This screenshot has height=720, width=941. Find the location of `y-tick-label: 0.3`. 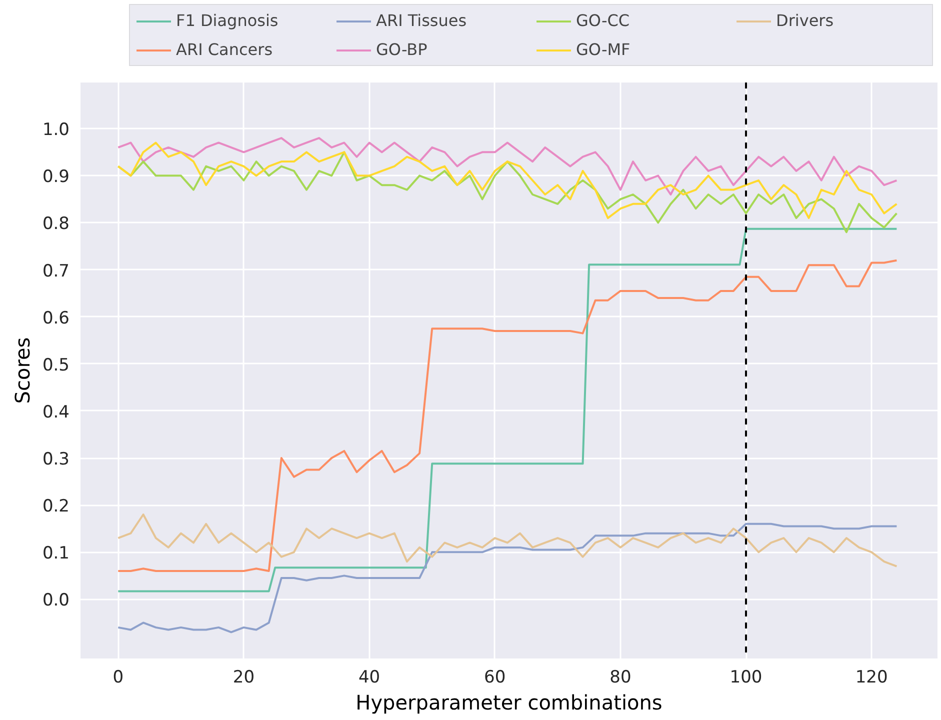

y-tick-label: 0.3 is located at coordinates (56, 460).